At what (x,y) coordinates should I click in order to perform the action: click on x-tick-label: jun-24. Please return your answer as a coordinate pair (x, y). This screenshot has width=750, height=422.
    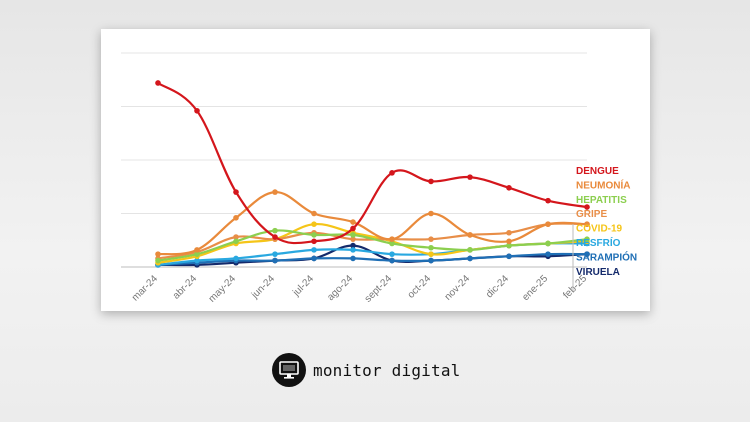
    Looking at the image, I should click on (263, 287).